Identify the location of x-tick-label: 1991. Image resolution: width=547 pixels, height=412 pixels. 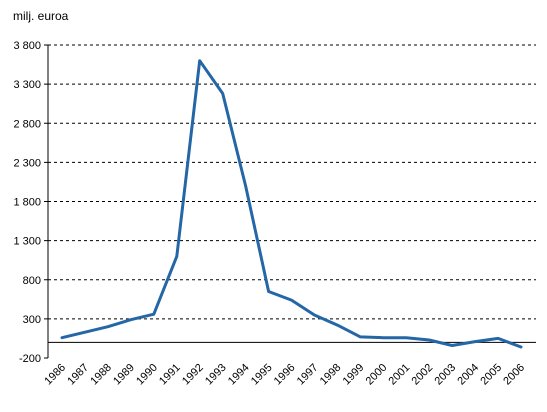
(170, 375).